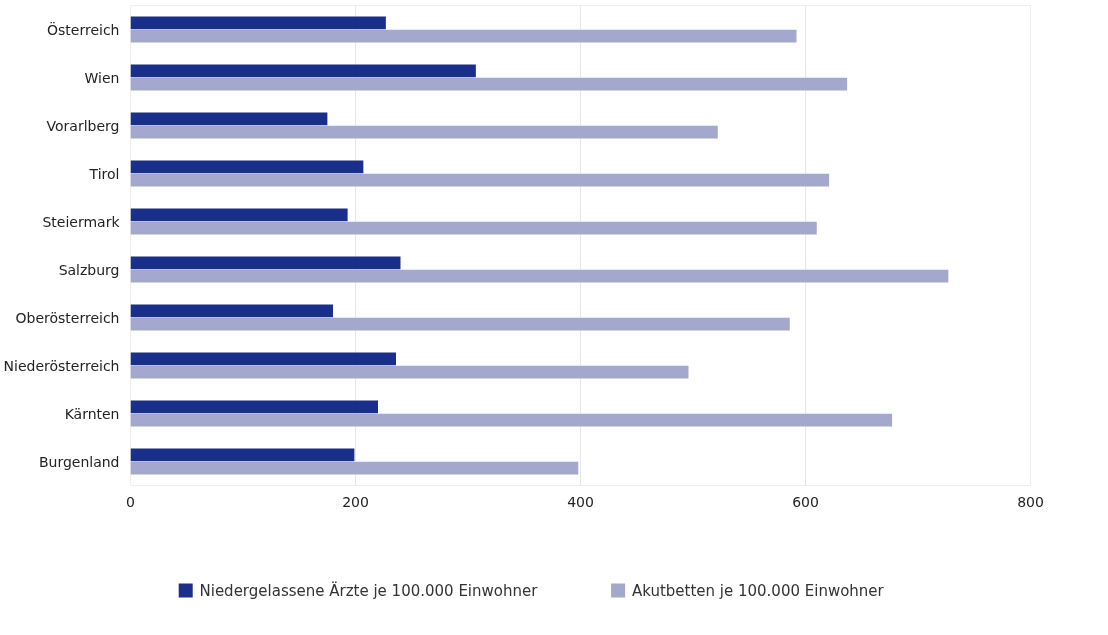 This screenshot has width=1108, height=635. Describe the element at coordinates (805, 501) in the screenshot. I see `x-tick-label: 600` at that location.